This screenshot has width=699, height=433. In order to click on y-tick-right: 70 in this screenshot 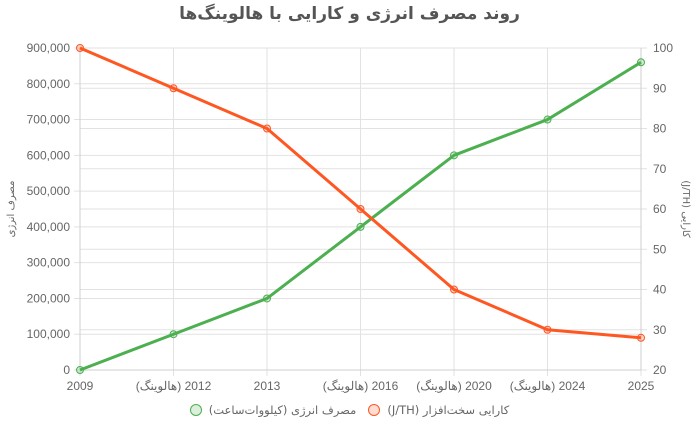, I will do `click(660, 169)`.